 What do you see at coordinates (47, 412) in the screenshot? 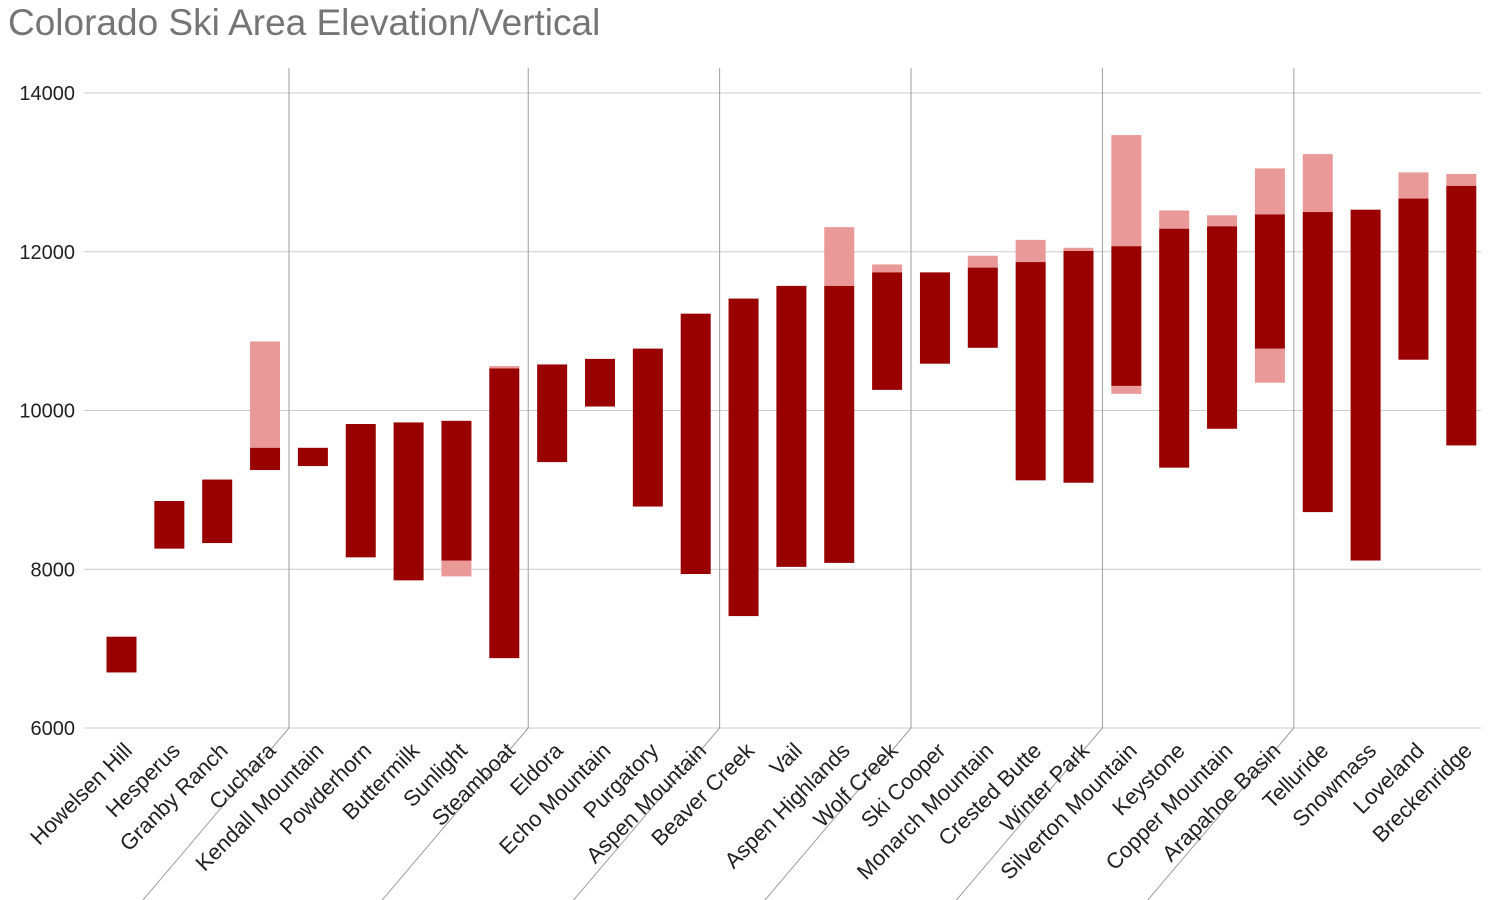
I see `y-tick-label: 10000` at bounding box center [47, 412].